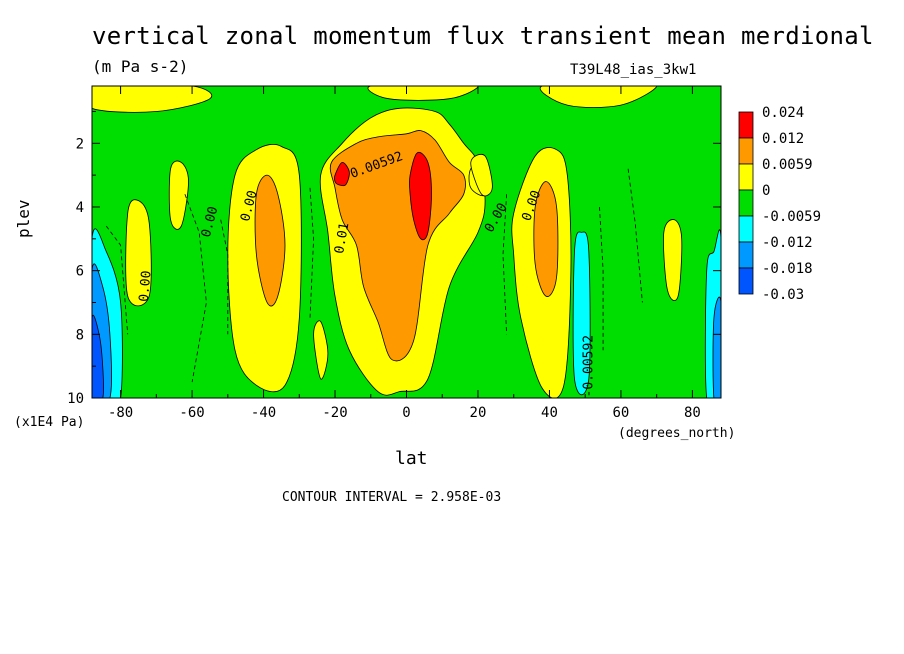  What do you see at coordinates (791, 217) in the screenshot?
I see `legend-label: -0.0059` at bounding box center [791, 217].